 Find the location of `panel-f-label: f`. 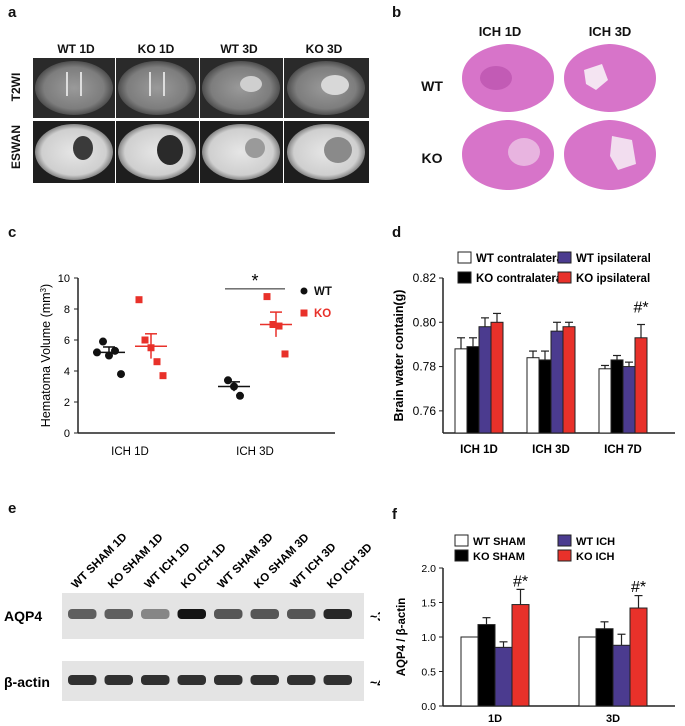

panel-f-label: f is located at coordinates (394, 514).